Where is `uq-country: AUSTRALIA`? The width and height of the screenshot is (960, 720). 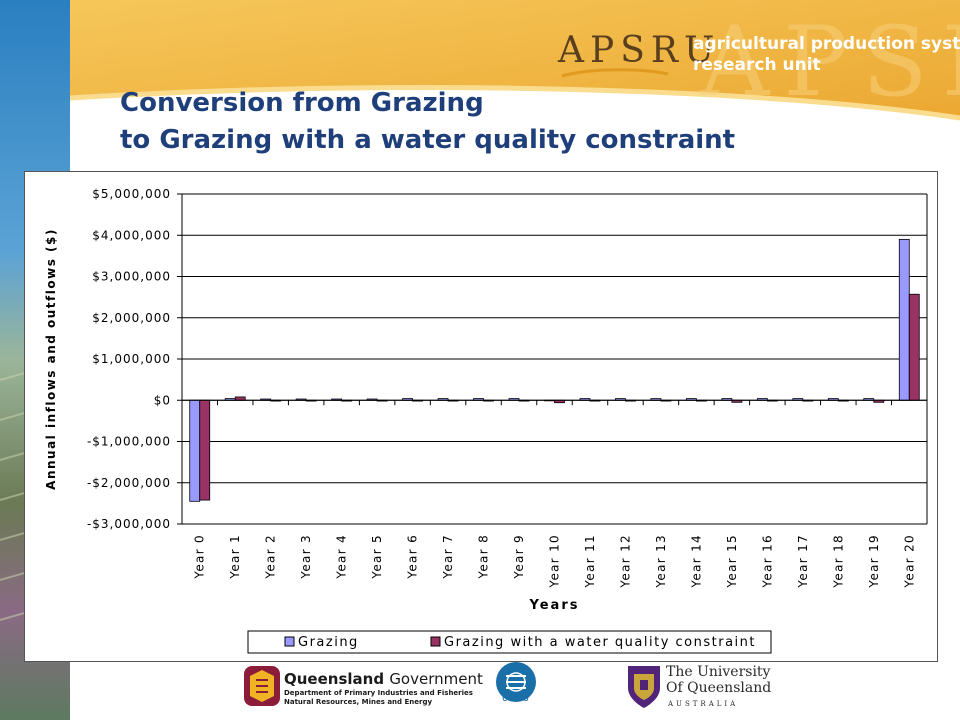 uq-country: AUSTRALIA is located at coordinates (703, 704).